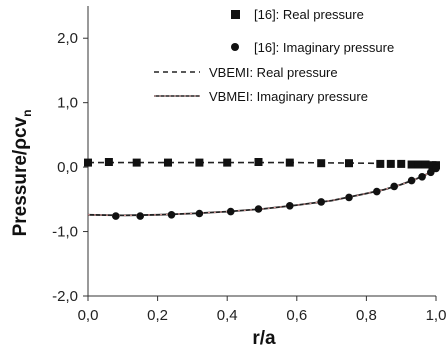 The width and height of the screenshot is (447, 351). What do you see at coordinates (65, 296) in the screenshot?
I see `y-tick-label: -2,0` at bounding box center [65, 296].